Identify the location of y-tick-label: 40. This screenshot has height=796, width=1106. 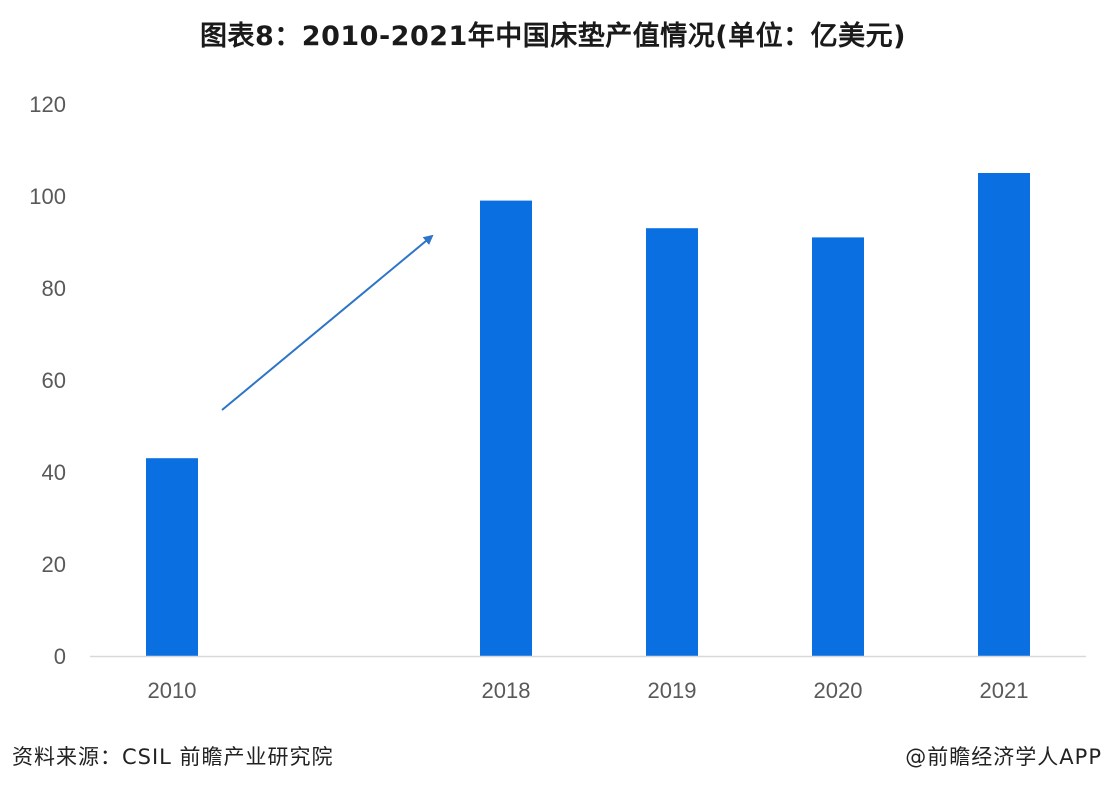
(54, 472).